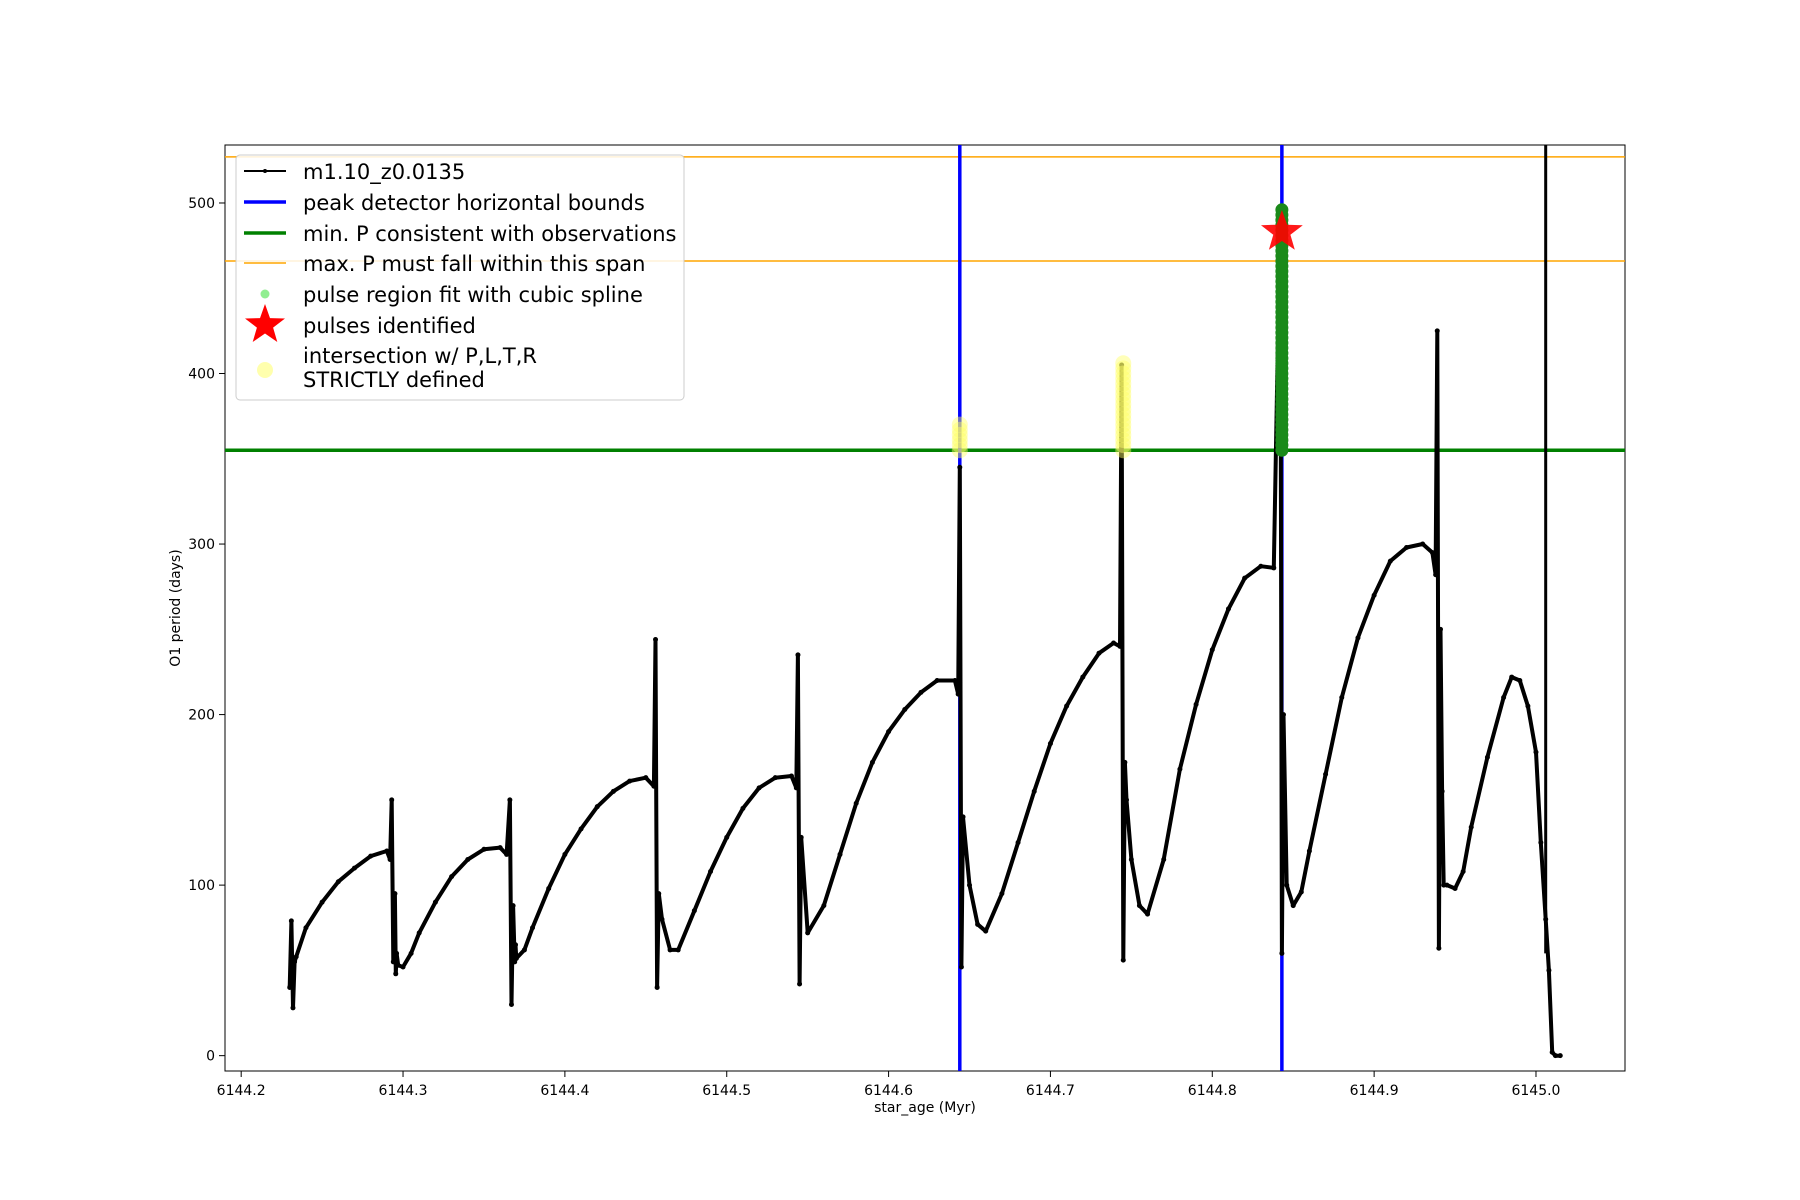 Image resolution: width=1800 pixels, height=1200 pixels. What do you see at coordinates (1127, 331) in the screenshot?
I see `overlay-layer` at bounding box center [1127, 331].